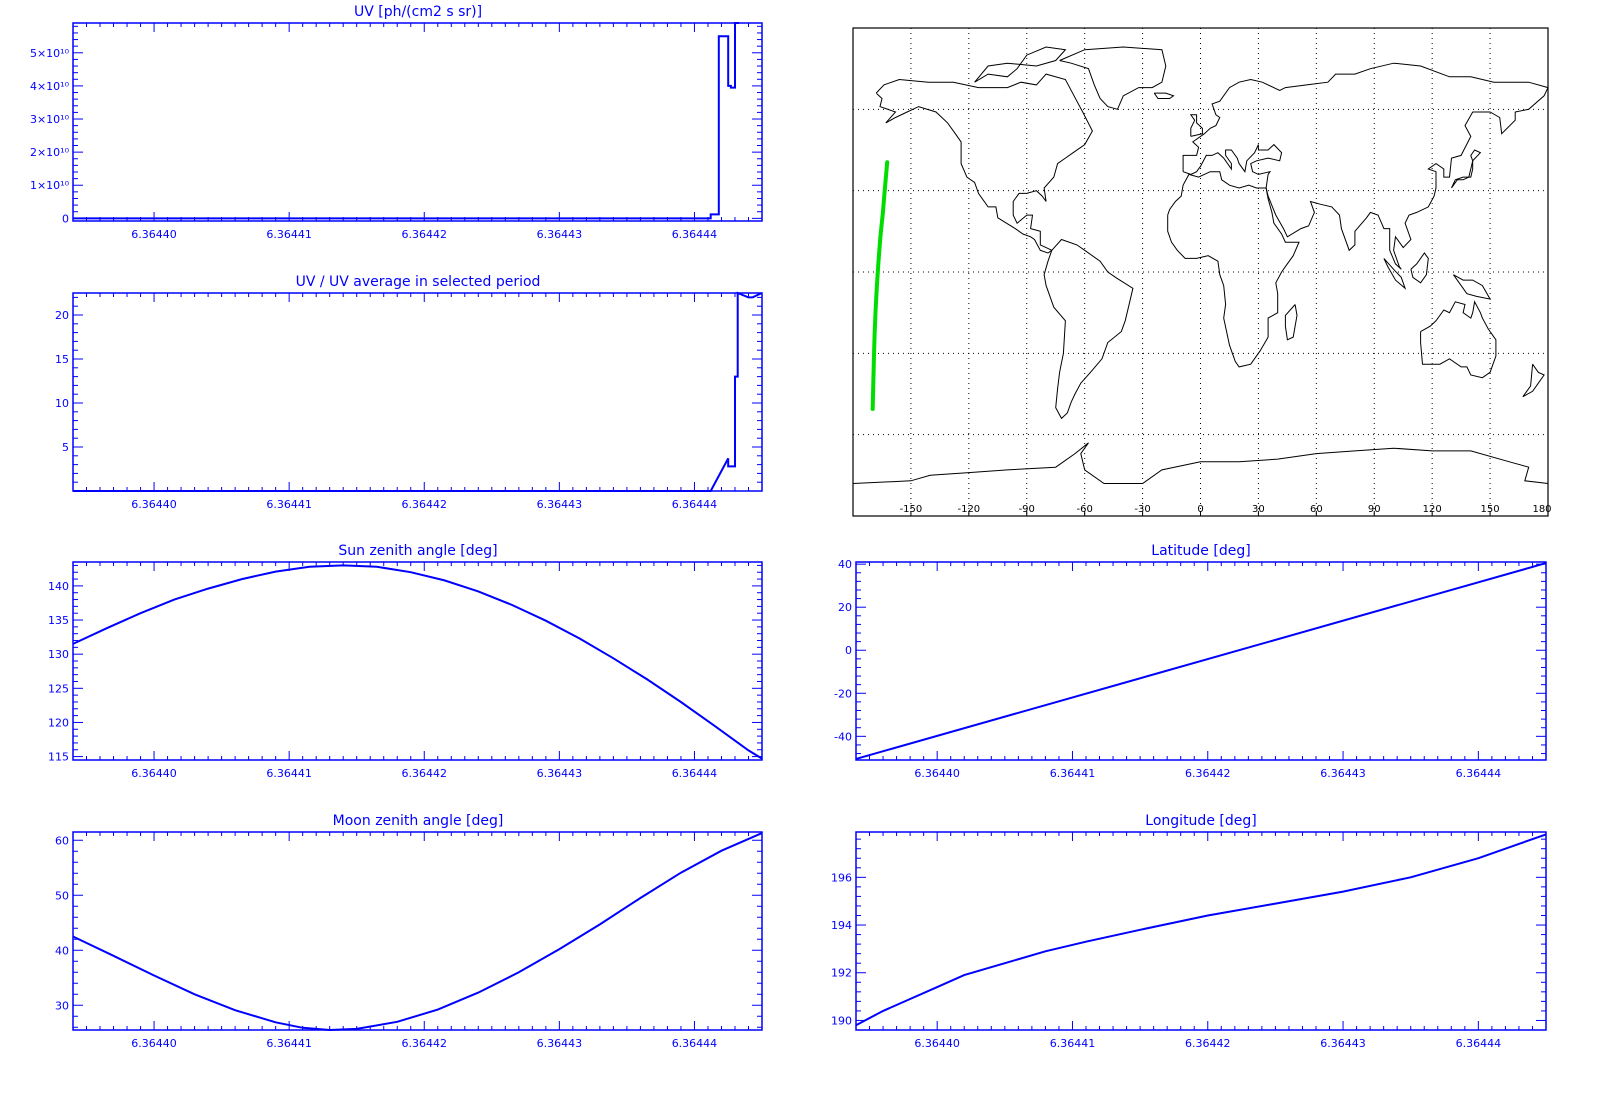  What do you see at coordinates (62, 403) in the screenshot?
I see `uvratio-ytick-label: 10` at bounding box center [62, 403].